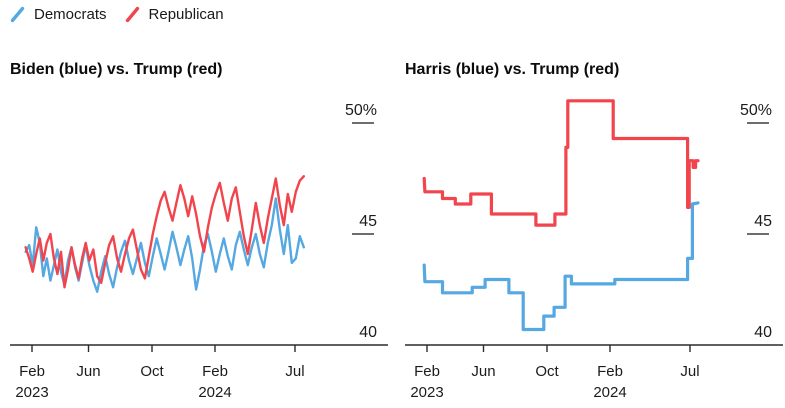 This screenshot has width=785, height=408. I want to click on biden-trump-chart-title: Biden (blue) vs. Trump (red), so click(116, 69).